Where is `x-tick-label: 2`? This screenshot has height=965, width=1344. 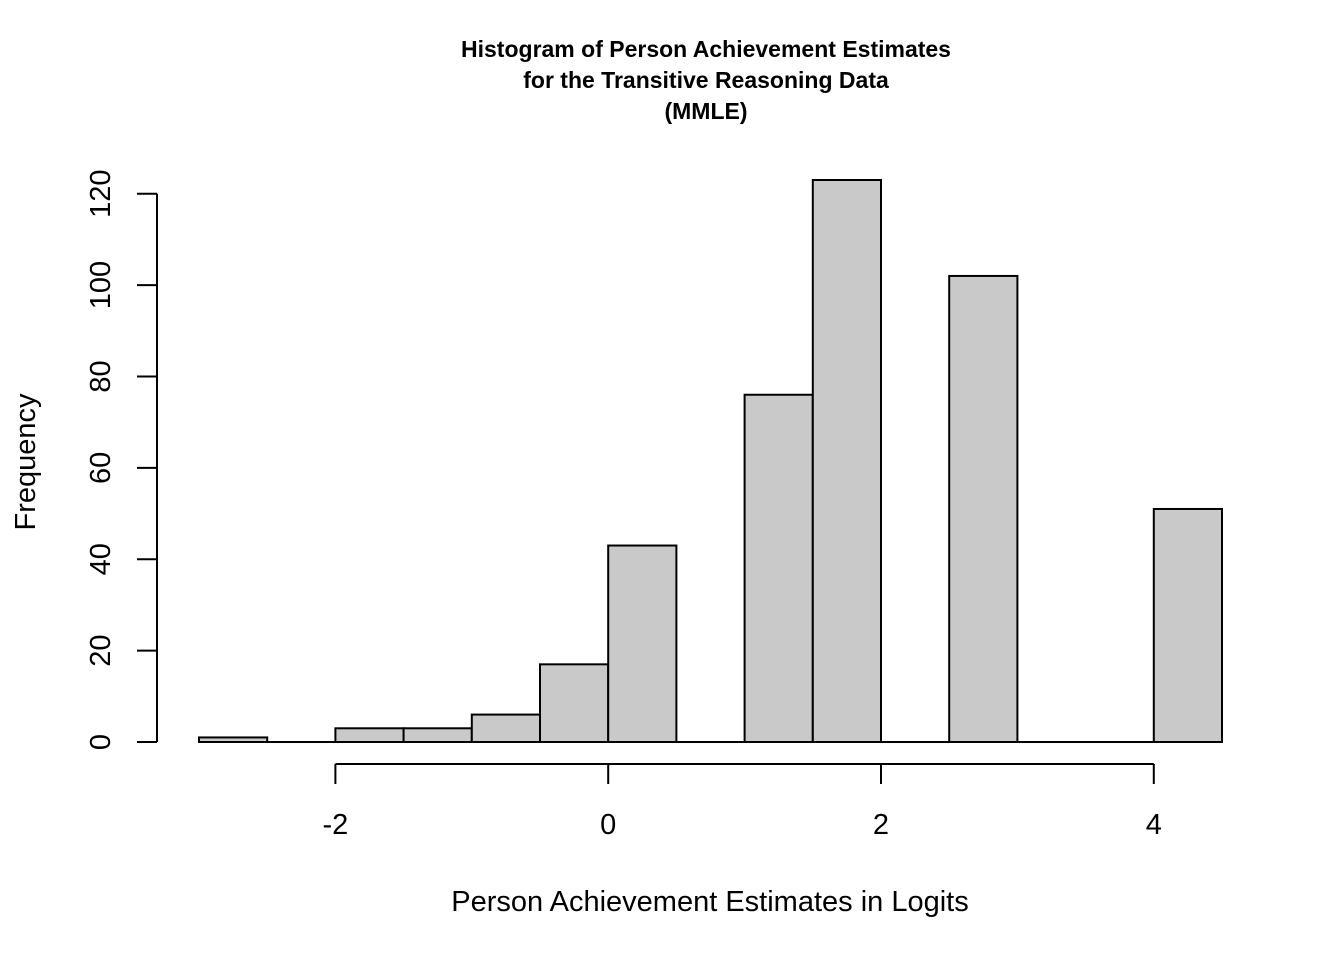 x-tick-label: 2 is located at coordinates (881, 825).